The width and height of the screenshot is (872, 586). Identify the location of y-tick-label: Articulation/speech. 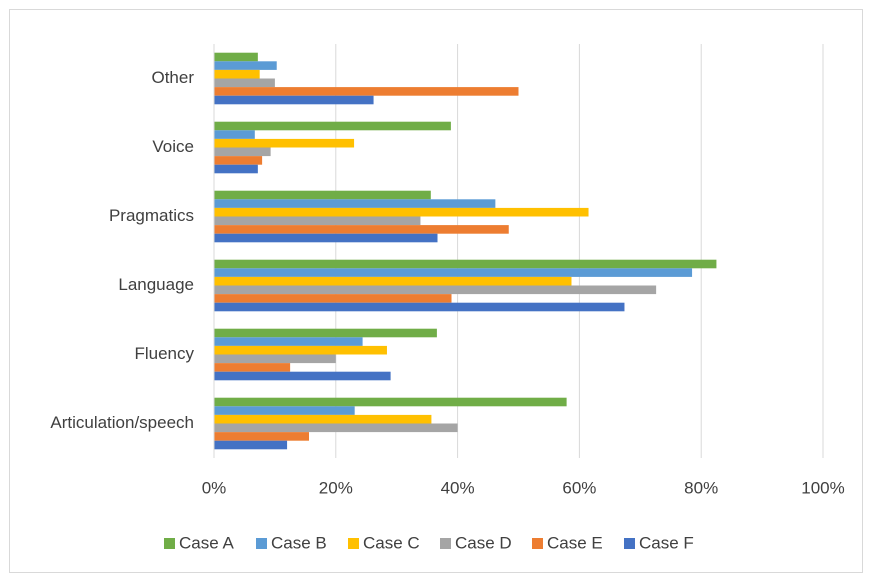
(122, 422).